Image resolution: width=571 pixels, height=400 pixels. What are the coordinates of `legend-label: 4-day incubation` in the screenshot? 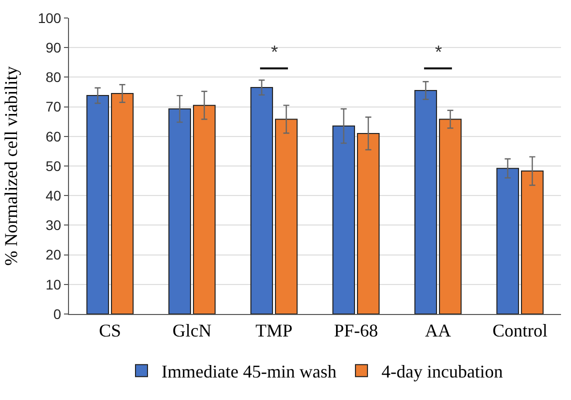 It's located at (442, 372).